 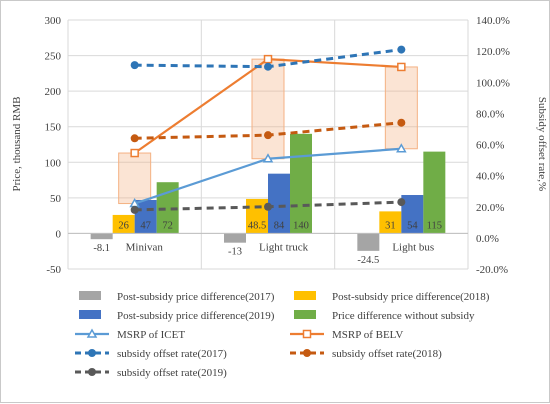 I want to click on legend-label: Post-subsidy price difference(2017), so click(x=196, y=297).